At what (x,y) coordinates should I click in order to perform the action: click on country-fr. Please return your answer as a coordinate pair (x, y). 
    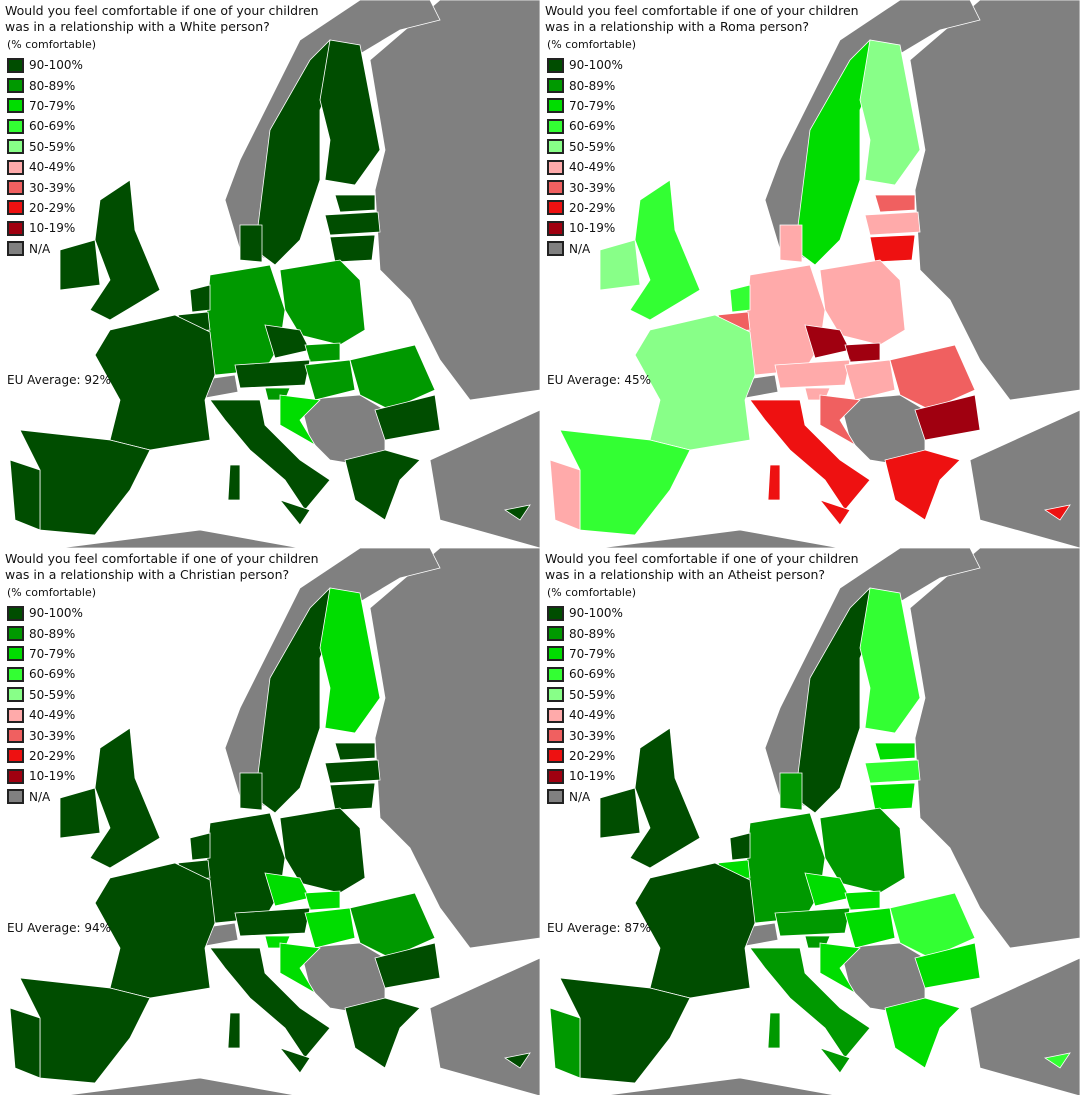
    Looking at the image, I should click on (695, 930).